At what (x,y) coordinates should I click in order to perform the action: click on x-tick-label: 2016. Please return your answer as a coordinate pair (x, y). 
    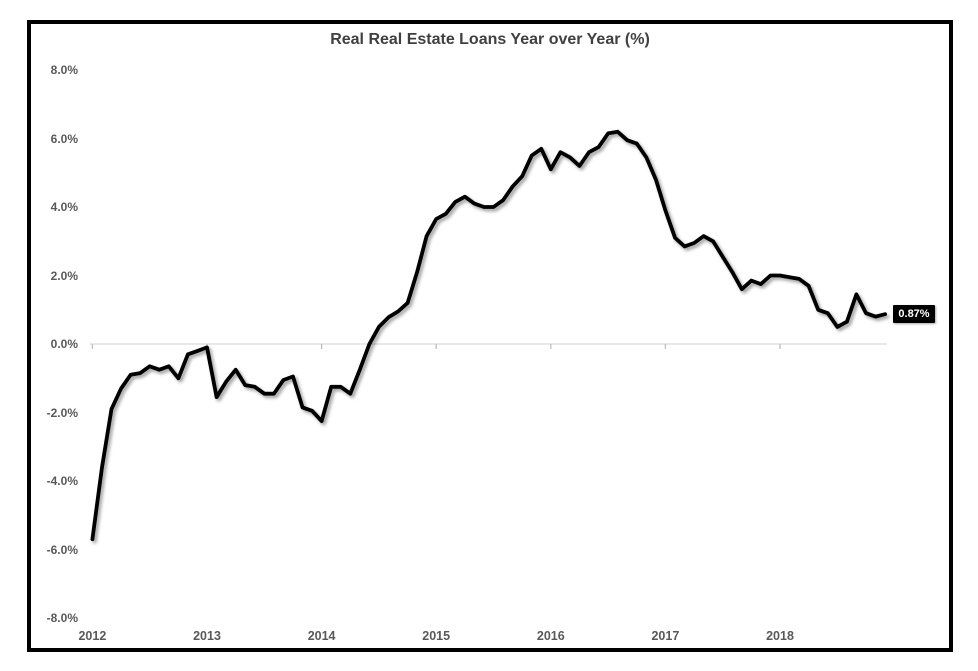
    Looking at the image, I should click on (550, 636).